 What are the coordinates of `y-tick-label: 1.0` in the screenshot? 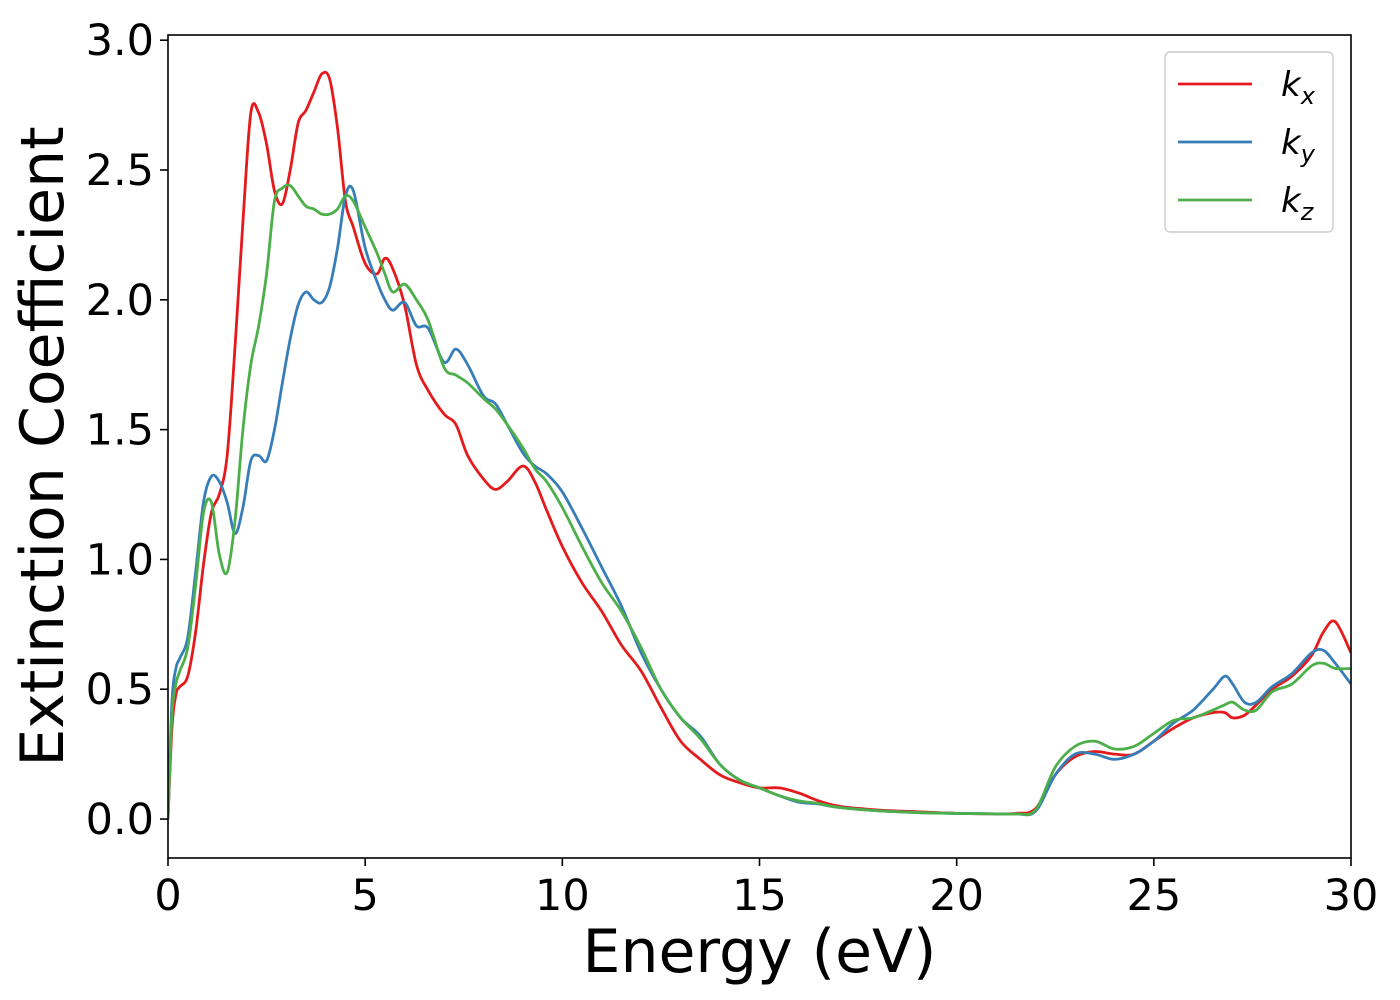 It's located at (120, 560).